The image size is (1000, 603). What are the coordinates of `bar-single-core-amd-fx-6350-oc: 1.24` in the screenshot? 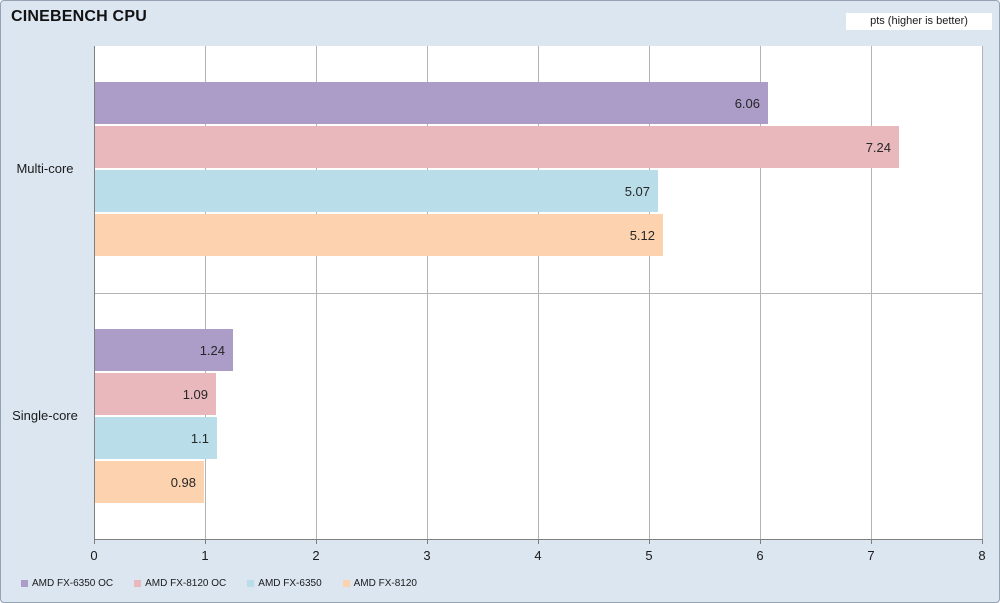 It's located at (164, 350).